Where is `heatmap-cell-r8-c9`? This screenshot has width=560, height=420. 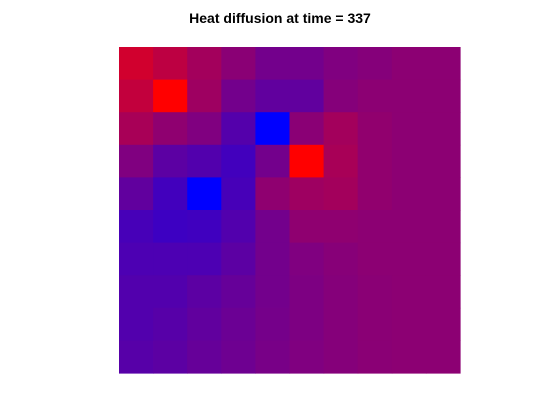
heatmap-cell-r8-c9 is located at coordinates (443, 324).